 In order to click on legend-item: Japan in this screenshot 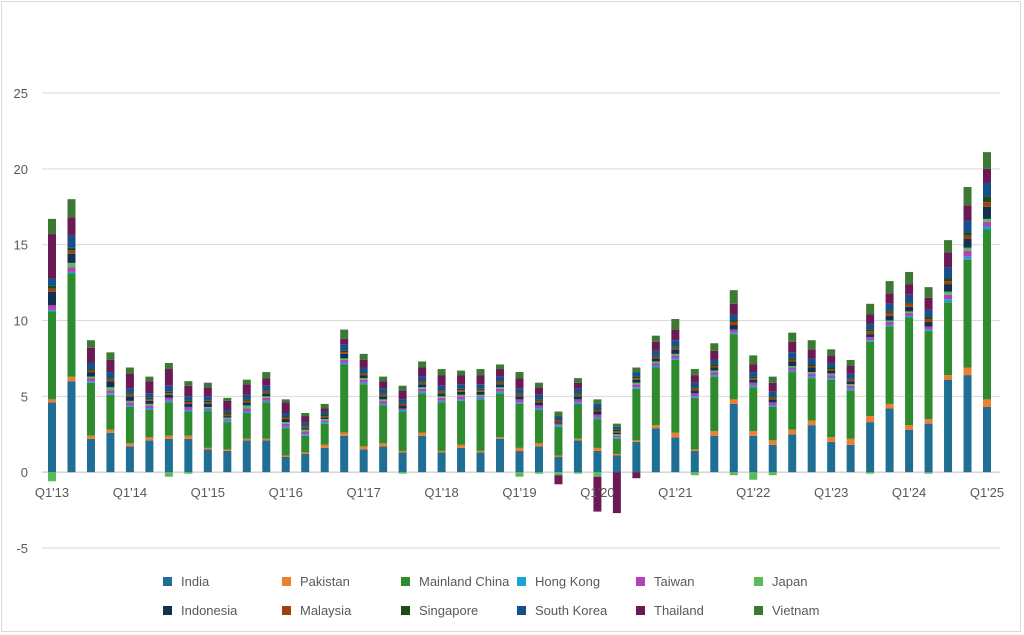, I will do `click(780, 581)`.